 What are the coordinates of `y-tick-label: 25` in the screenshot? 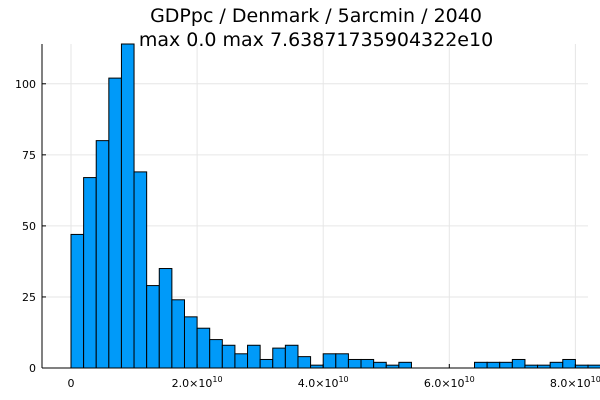 It's located at (29, 297).